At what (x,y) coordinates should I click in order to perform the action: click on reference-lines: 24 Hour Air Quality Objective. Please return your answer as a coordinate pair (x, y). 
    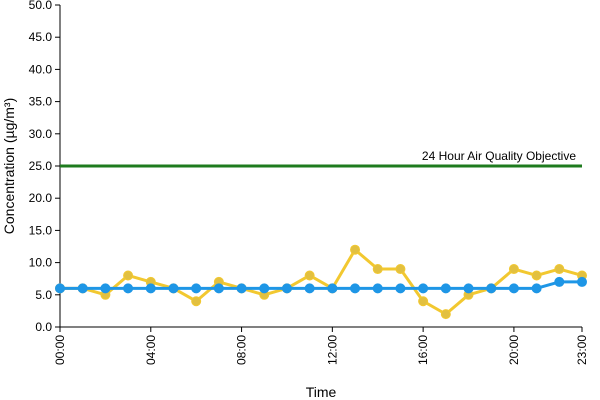
    Looking at the image, I should click on (321, 158).